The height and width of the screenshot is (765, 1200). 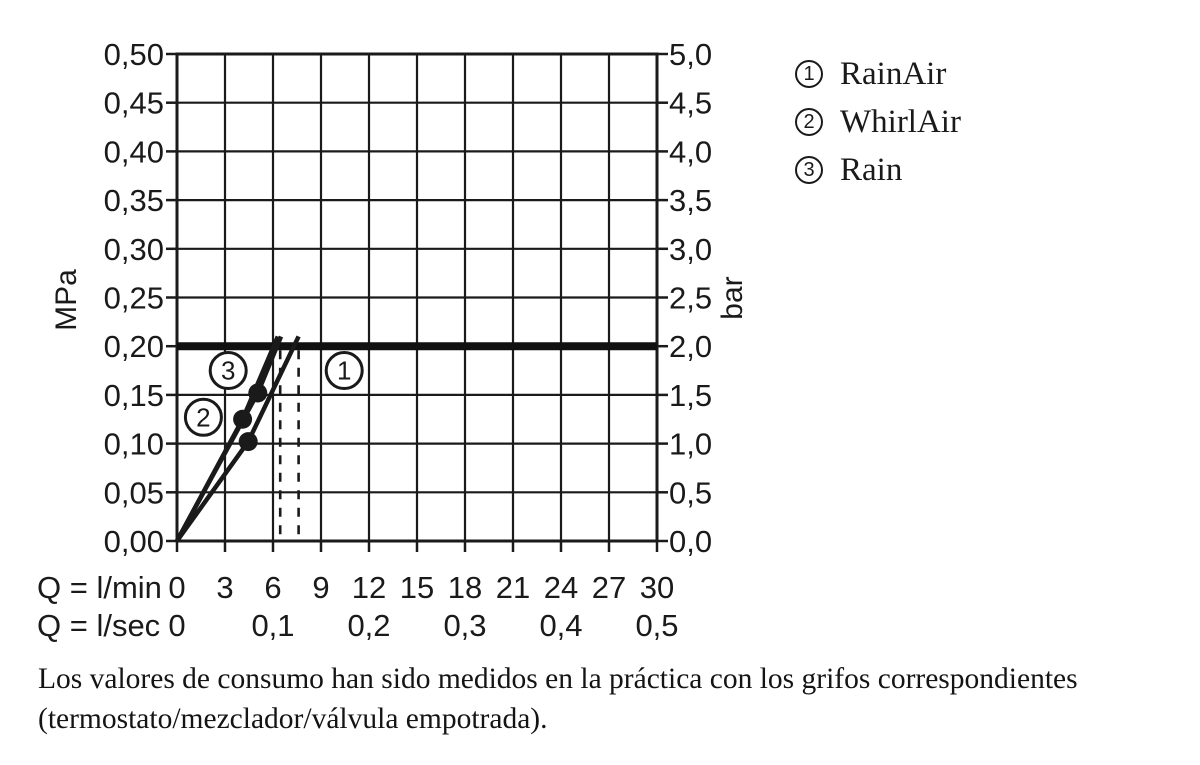 I want to click on legend-badge-3: 3, so click(x=809, y=170).